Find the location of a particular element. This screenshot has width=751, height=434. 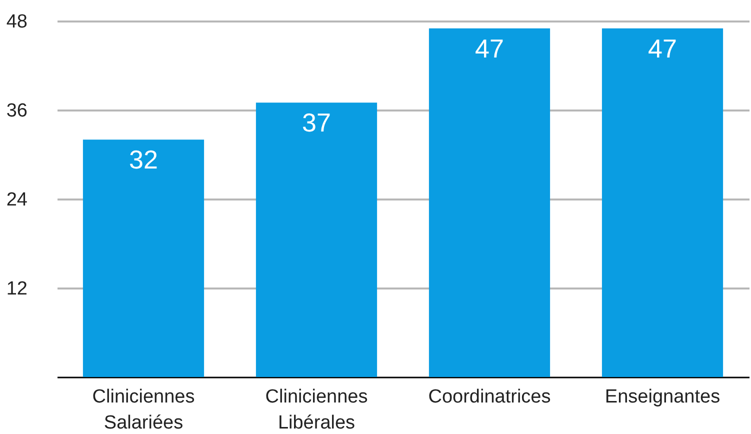

y-tick-label: 36 is located at coordinates (17, 111).